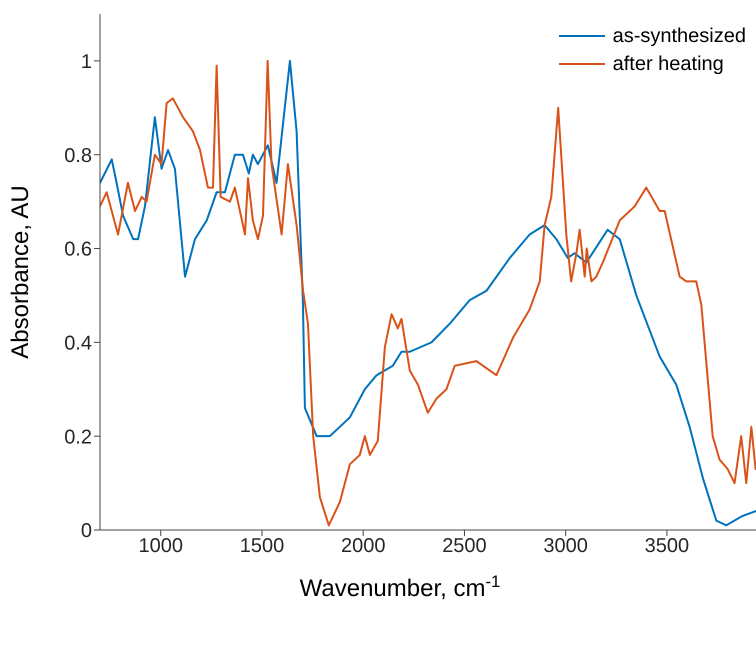  I want to click on x-tick-label: 1000, so click(160, 546).